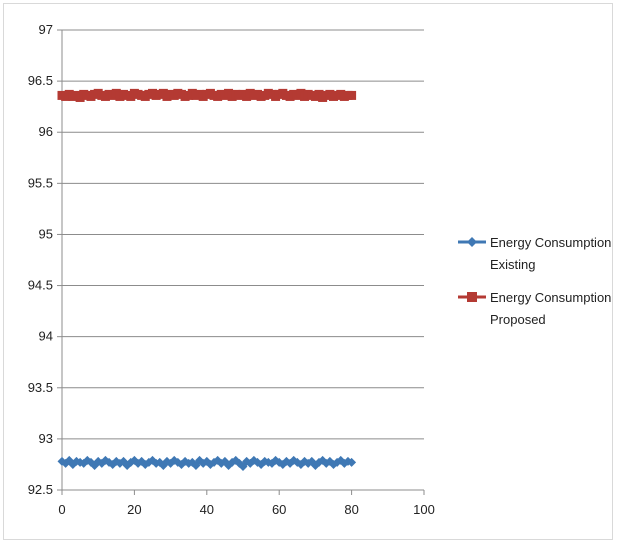 This screenshot has height=545, width=618. Describe the element at coordinates (207, 95) in the screenshot. I see `series-proposed` at that location.